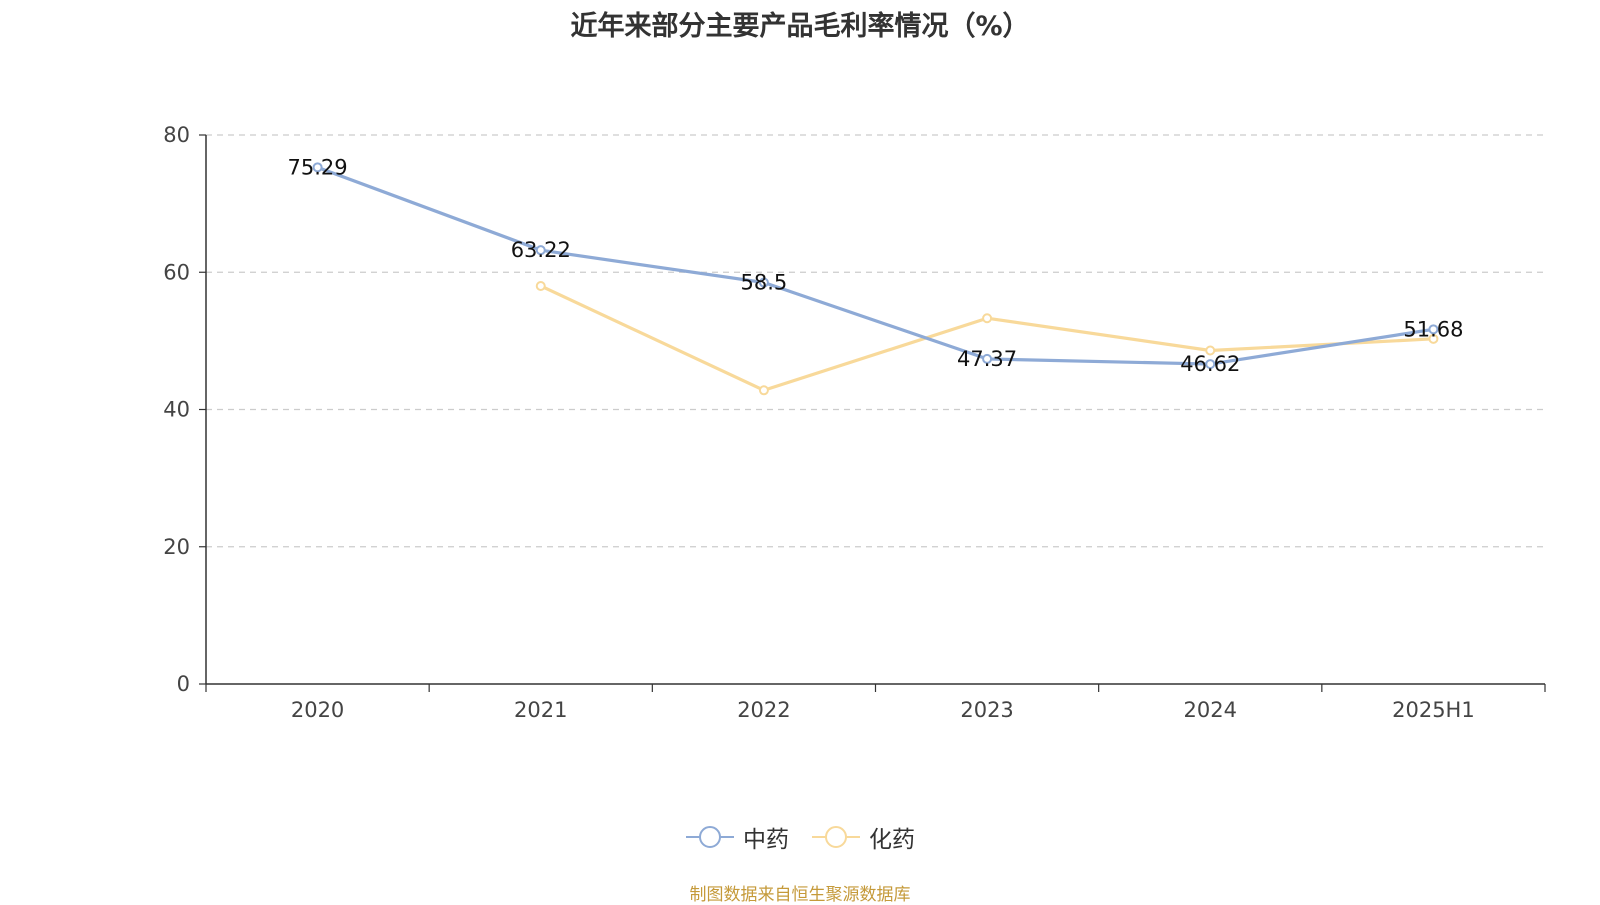 This screenshot has height=905, width=1600. I want to click on y-tick-label: 40, so click(176, 410).